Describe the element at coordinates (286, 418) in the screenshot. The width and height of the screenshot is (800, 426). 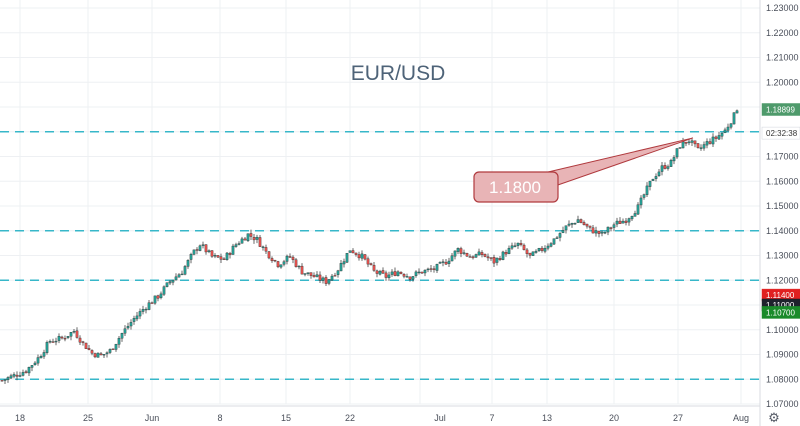
I see `x-tick-label: 15` at that location.